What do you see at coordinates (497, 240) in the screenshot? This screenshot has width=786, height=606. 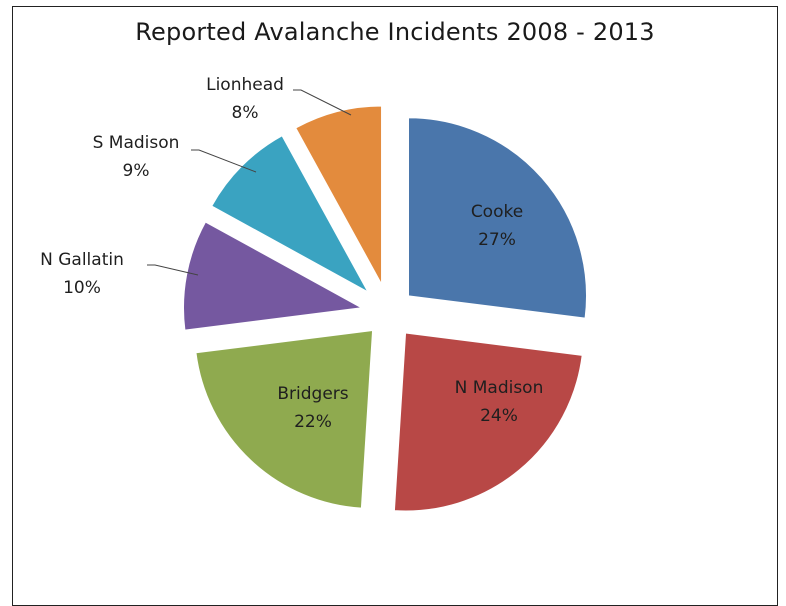 I see `slice-pct-cooke: 27%` at bounding box center [497, 240].